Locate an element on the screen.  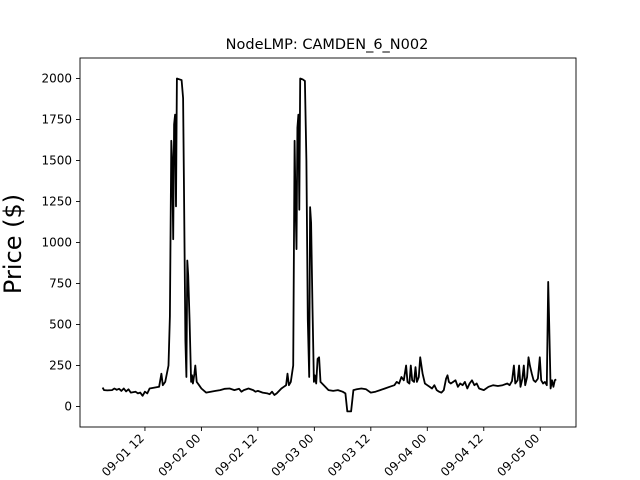
y-tick-label: 250 is located at coordinates (60, 366).